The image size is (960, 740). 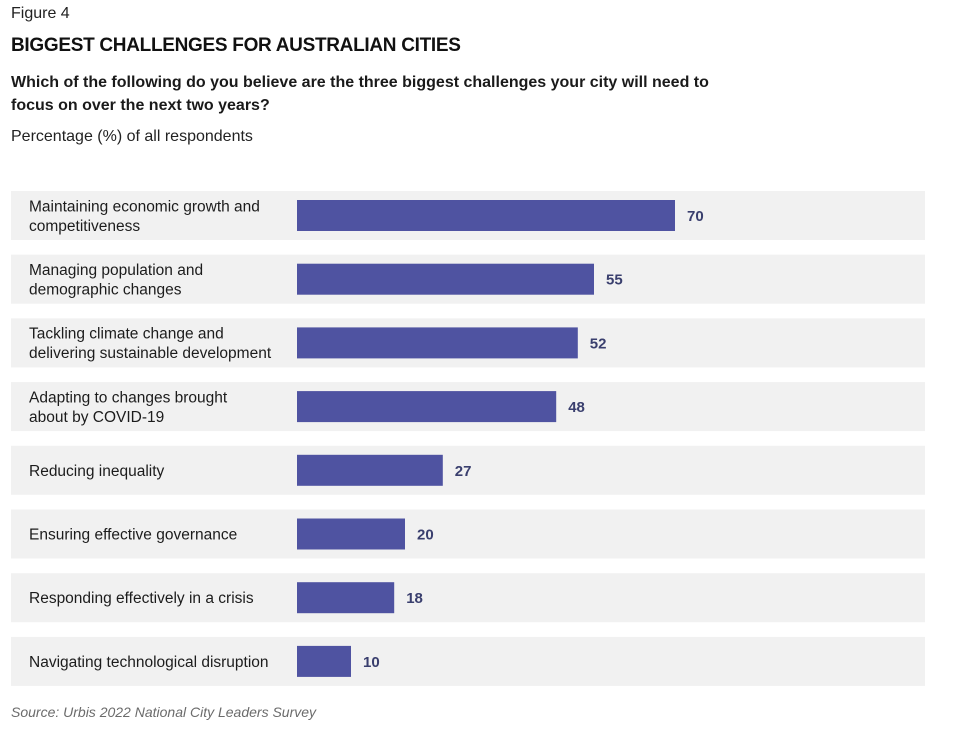 What do you see at coordinates (116, 270) in the screenshot?
I see `category-label: Managing population and` at bounding box center [116, 270].